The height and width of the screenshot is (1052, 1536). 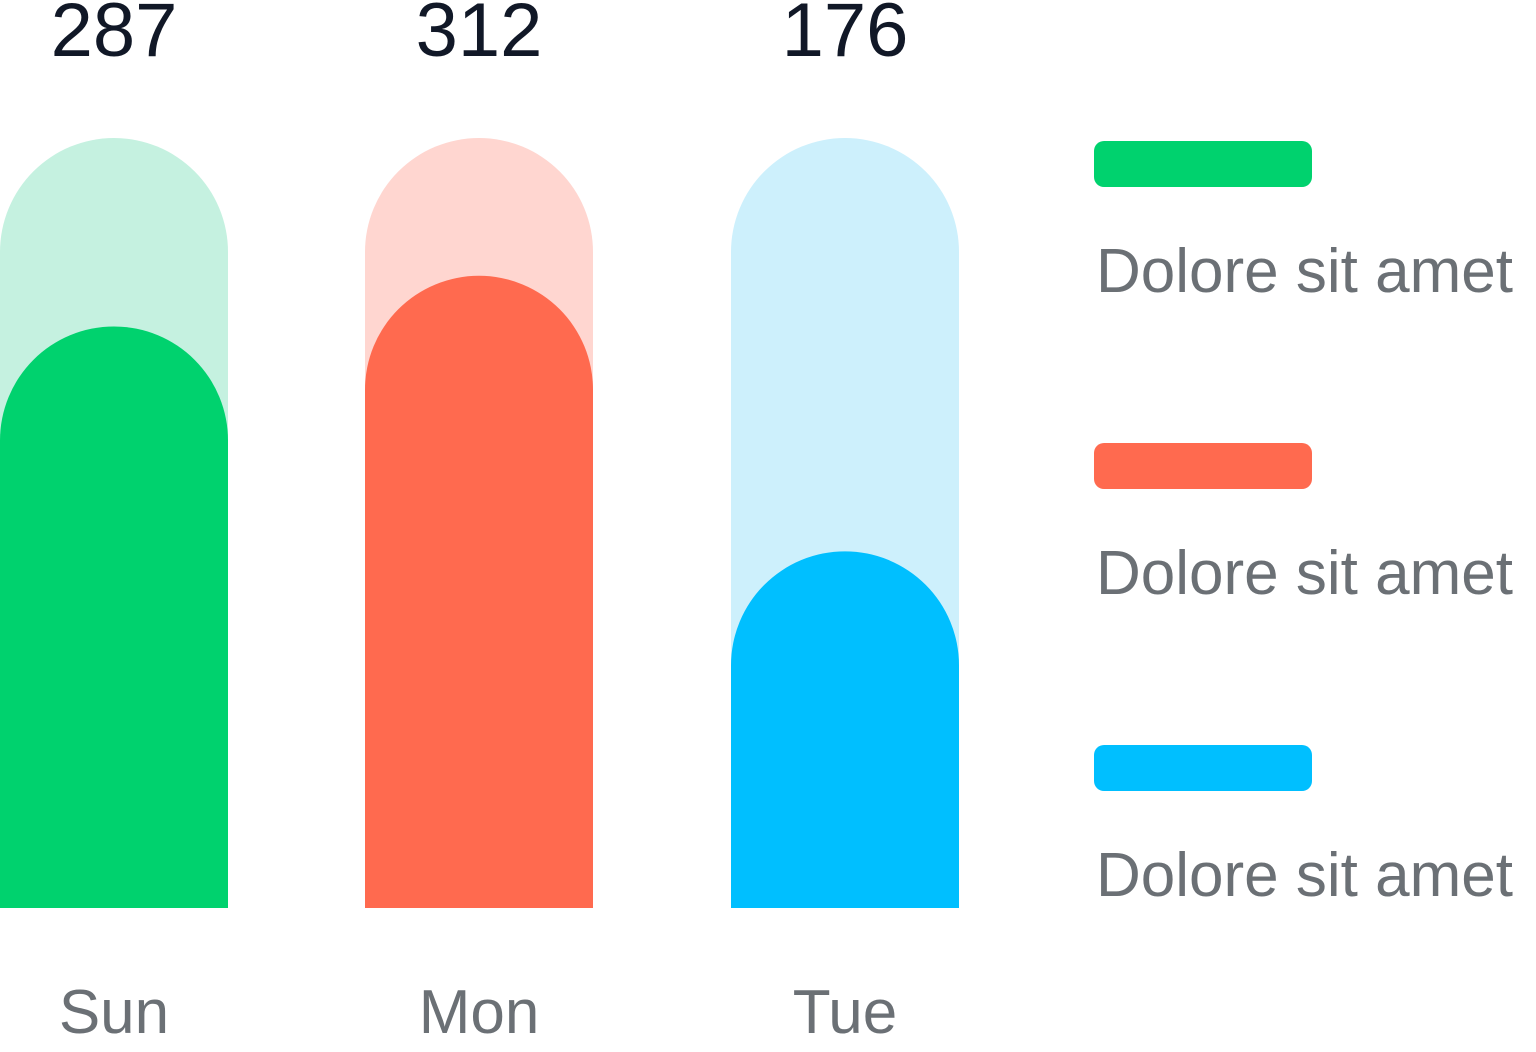 I want to click on data-label-sun: 287, so click(x=114, y=36).